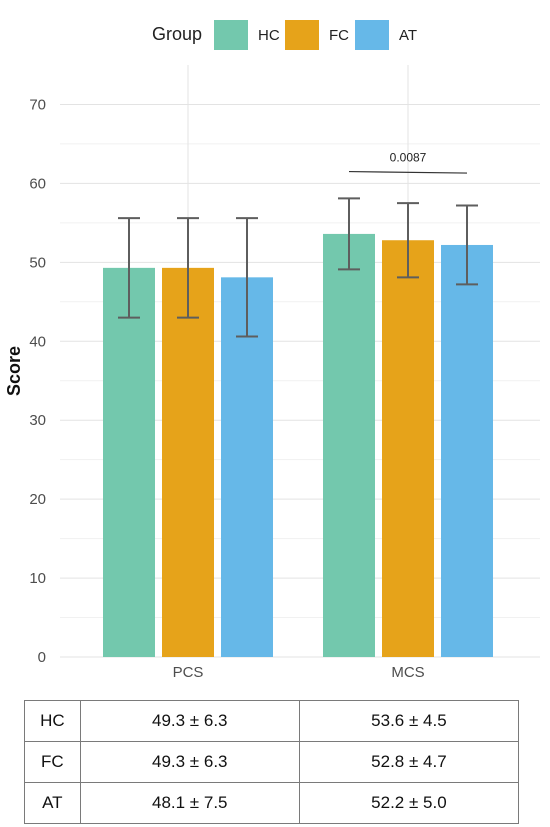 Image resolution: width=550 pixels, height=827 pixels. What do you see at coordinates (409, 803) in the screenshot?
I see `table-cell-mcs: 52.2 ± 5.0` at bounding box center [409, 803].